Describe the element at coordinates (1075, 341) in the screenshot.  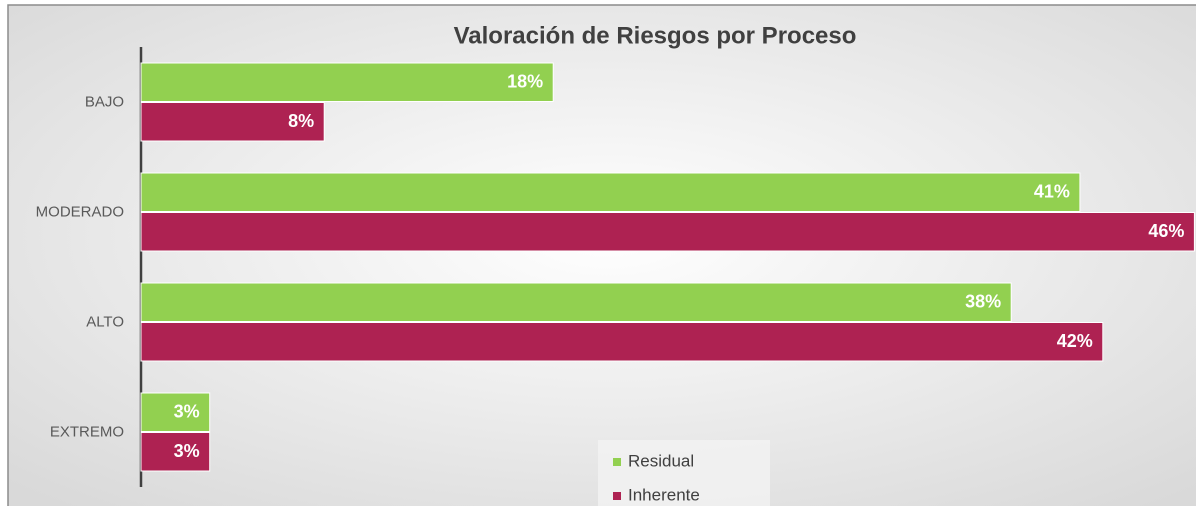
I see `value-label: 42%` at that location.